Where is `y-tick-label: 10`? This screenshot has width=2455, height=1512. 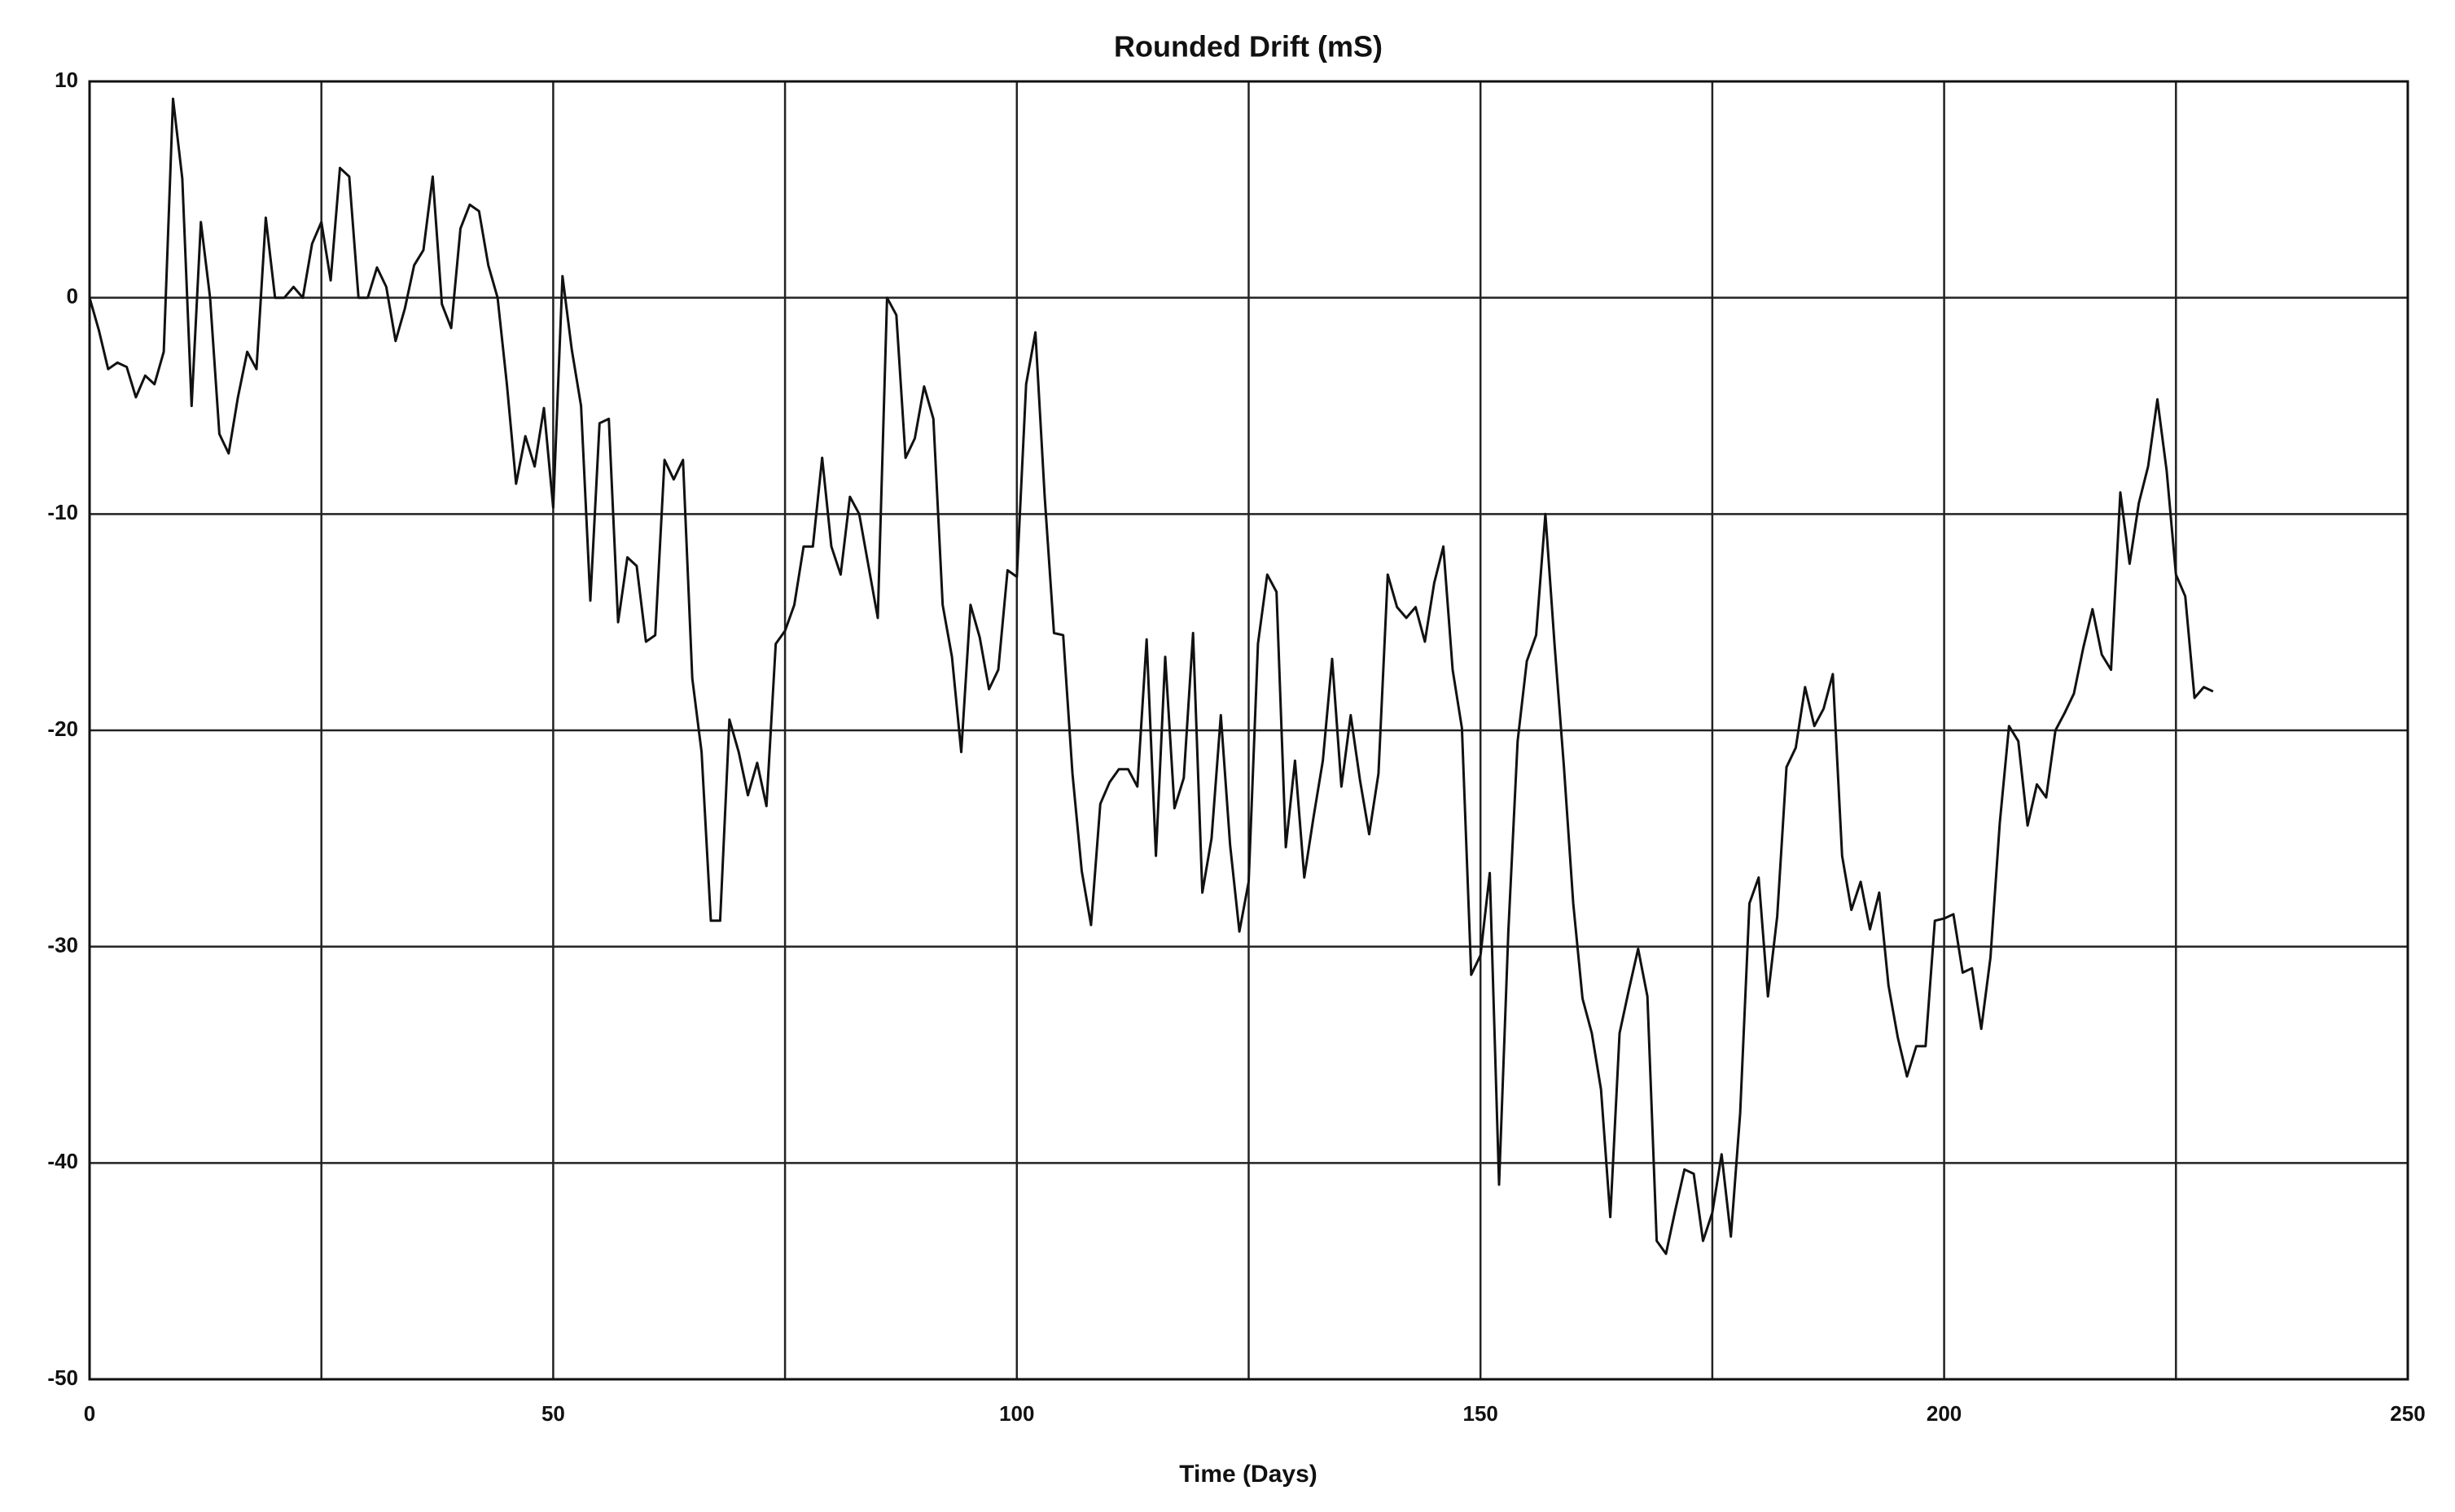 y-tick-label: 10 is located at coordinates (66, 80).